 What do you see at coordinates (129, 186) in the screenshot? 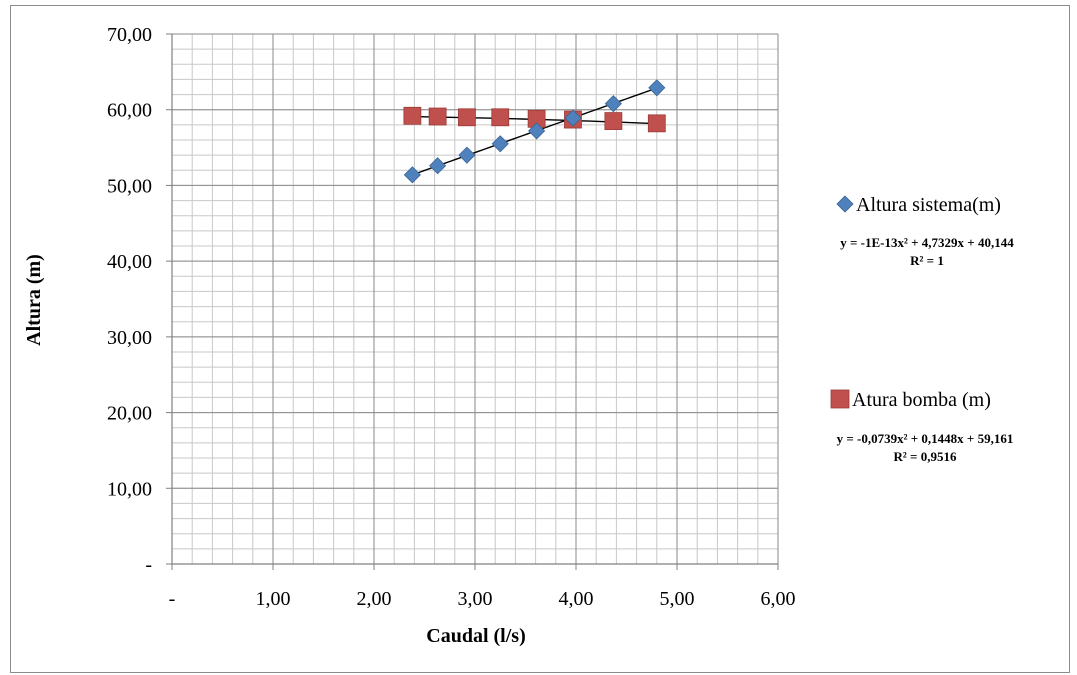
I see `y-tick-label: 50,00` at bounding box center [129, 186].